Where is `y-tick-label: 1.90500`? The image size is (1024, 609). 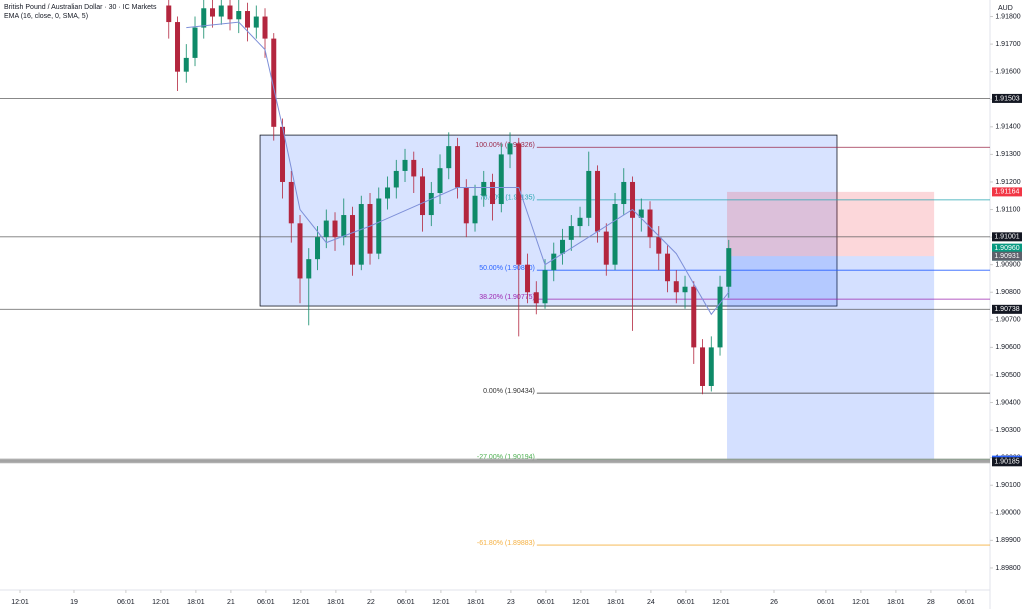 y-tick-label: 1.90500 is located at coordinates (1007, 375).